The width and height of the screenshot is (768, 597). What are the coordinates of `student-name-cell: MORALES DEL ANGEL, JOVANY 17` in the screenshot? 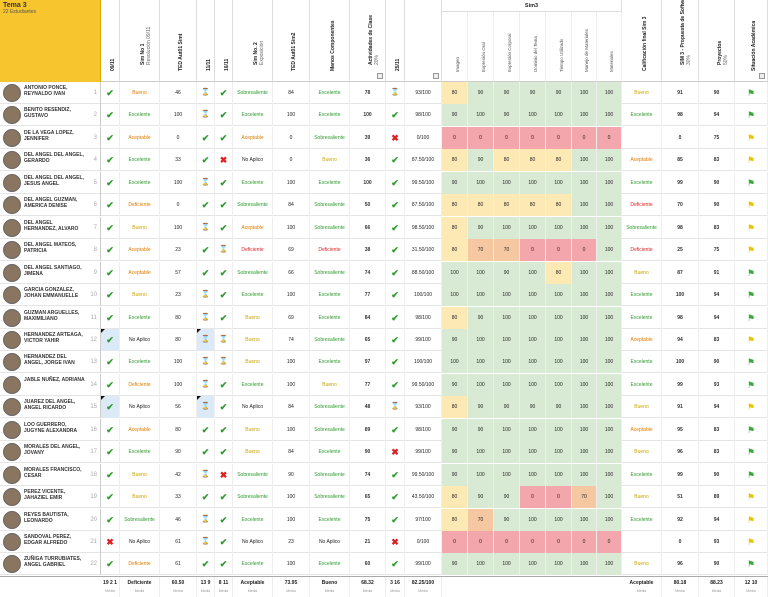 It's located at (50, 452).